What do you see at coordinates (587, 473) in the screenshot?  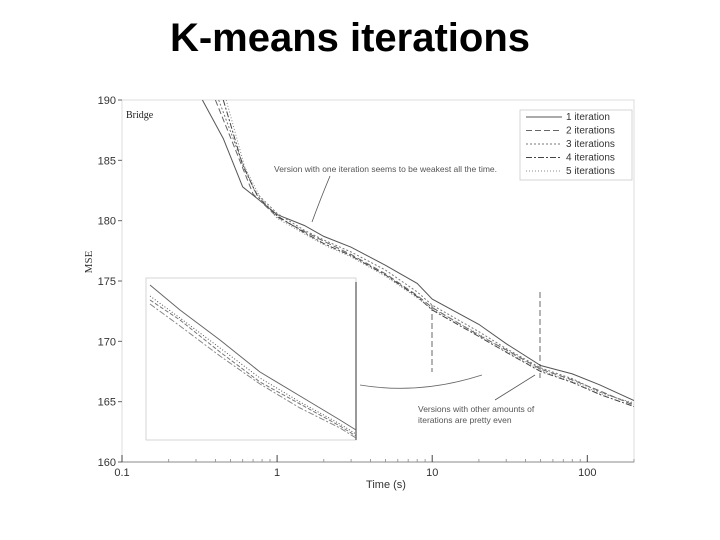 I see `x-tick-label: 100` at bounding box center [587, 473].